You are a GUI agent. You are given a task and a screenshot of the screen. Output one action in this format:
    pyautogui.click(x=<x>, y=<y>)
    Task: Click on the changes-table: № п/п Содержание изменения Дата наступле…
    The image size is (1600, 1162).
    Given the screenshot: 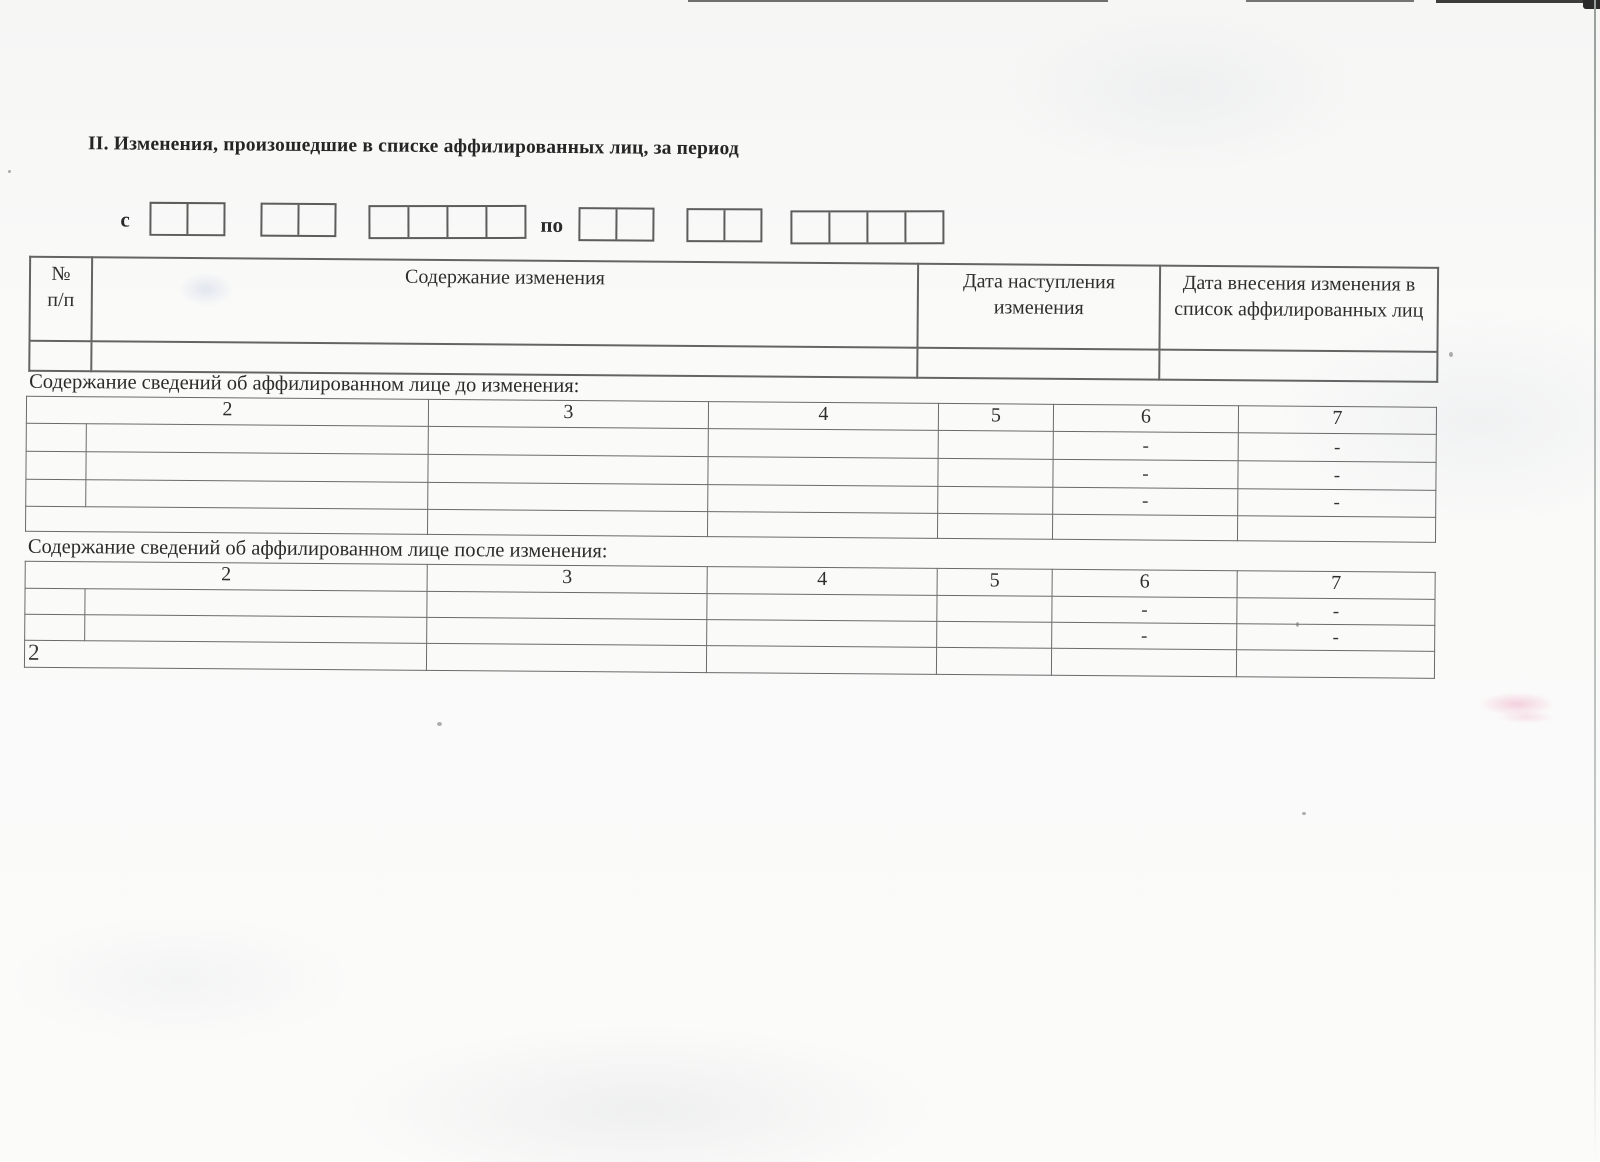 What is the action you would take?
    pyautogui.click(x=733, y=319)
    